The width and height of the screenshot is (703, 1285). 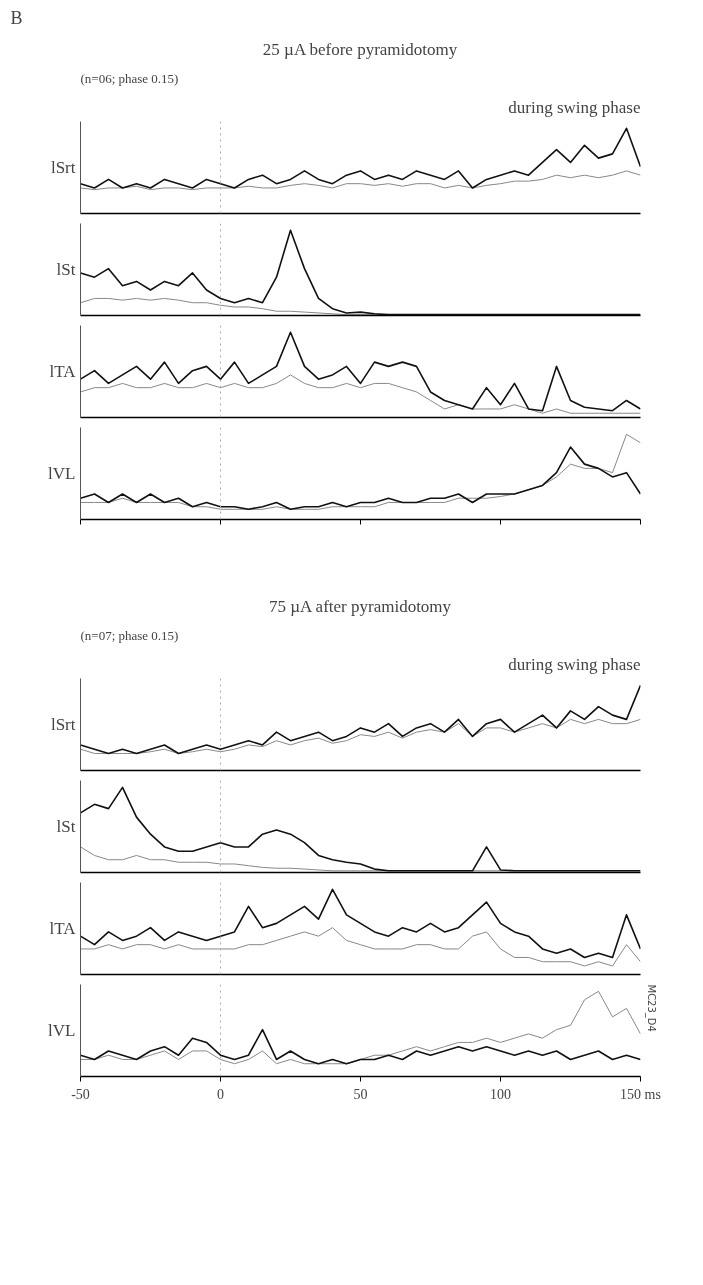 I want to click on text: B, so click(x=16, y=17).